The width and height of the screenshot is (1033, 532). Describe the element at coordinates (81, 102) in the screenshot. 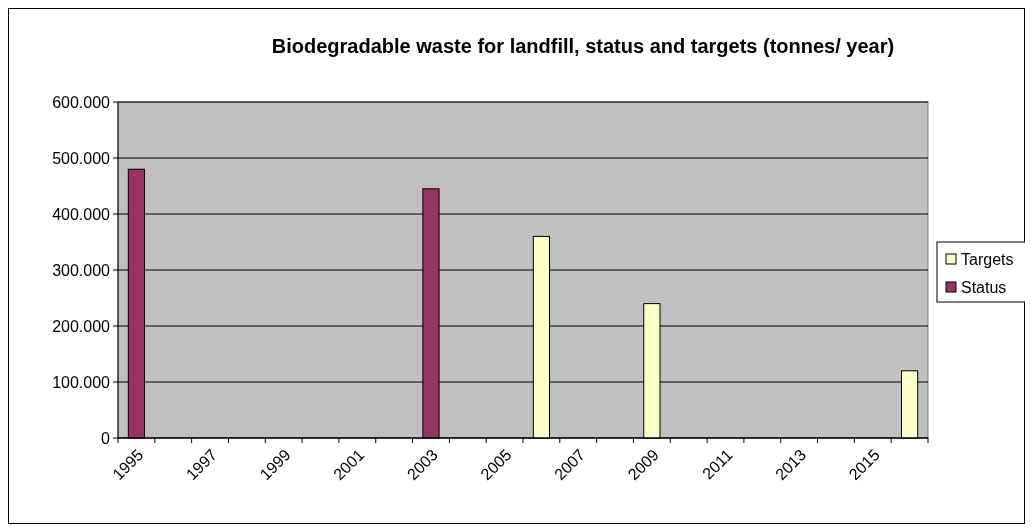

I see `y-tick-label: 600.000` at that location.